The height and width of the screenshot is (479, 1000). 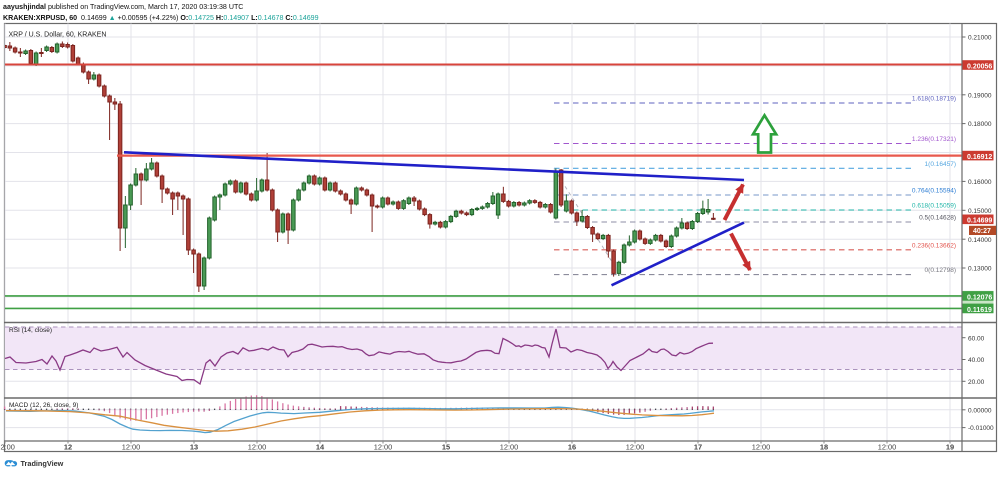 I want to click on svg-text: 12, so click(x=68, y=447).